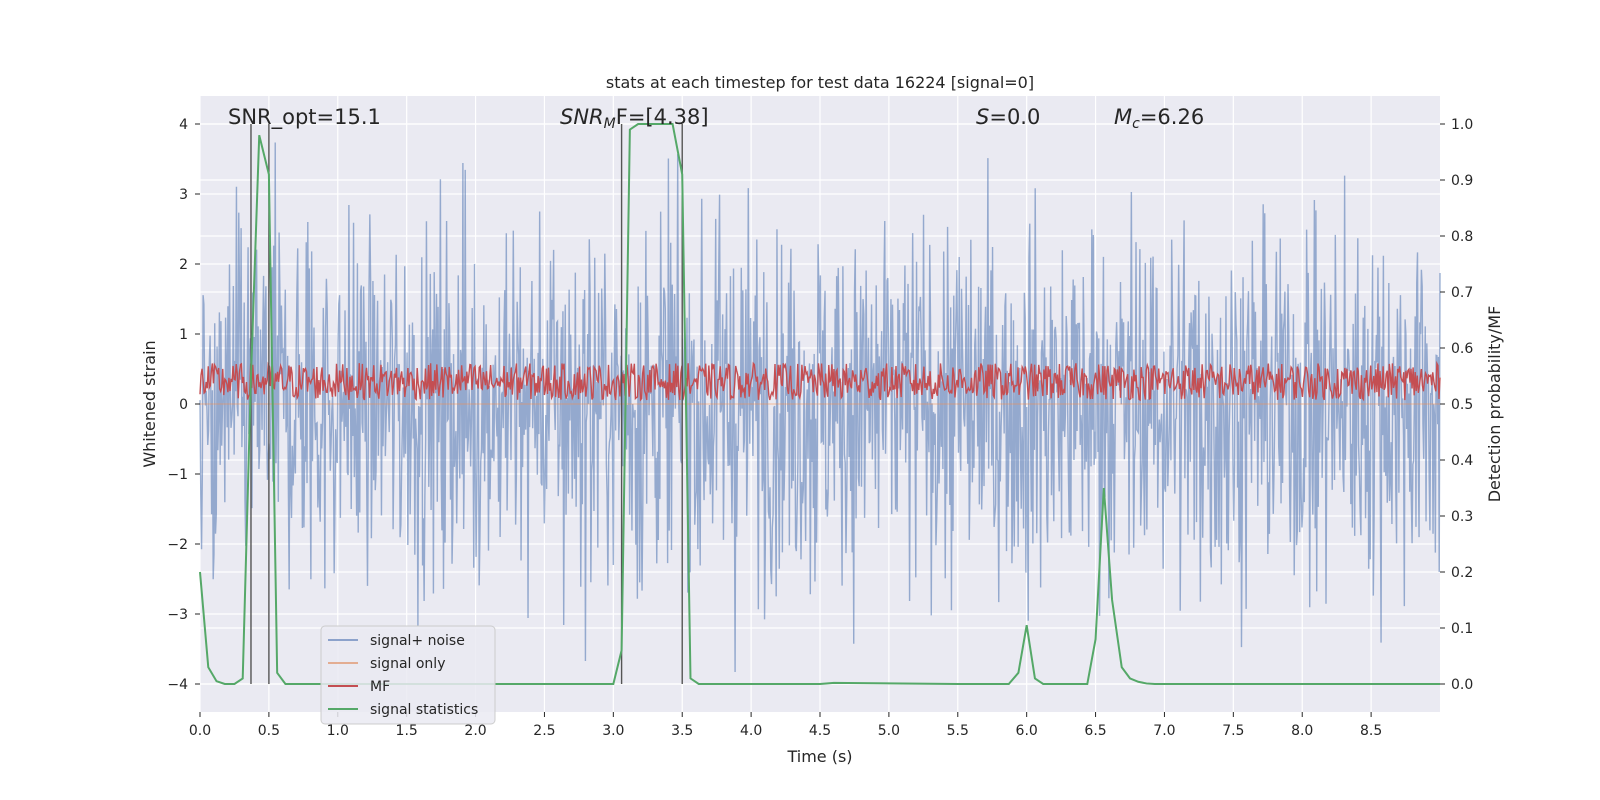  Describe the element at coordinates (1462, 461) in the screenshot. I see `right-tick-label: 0.4` at that location.